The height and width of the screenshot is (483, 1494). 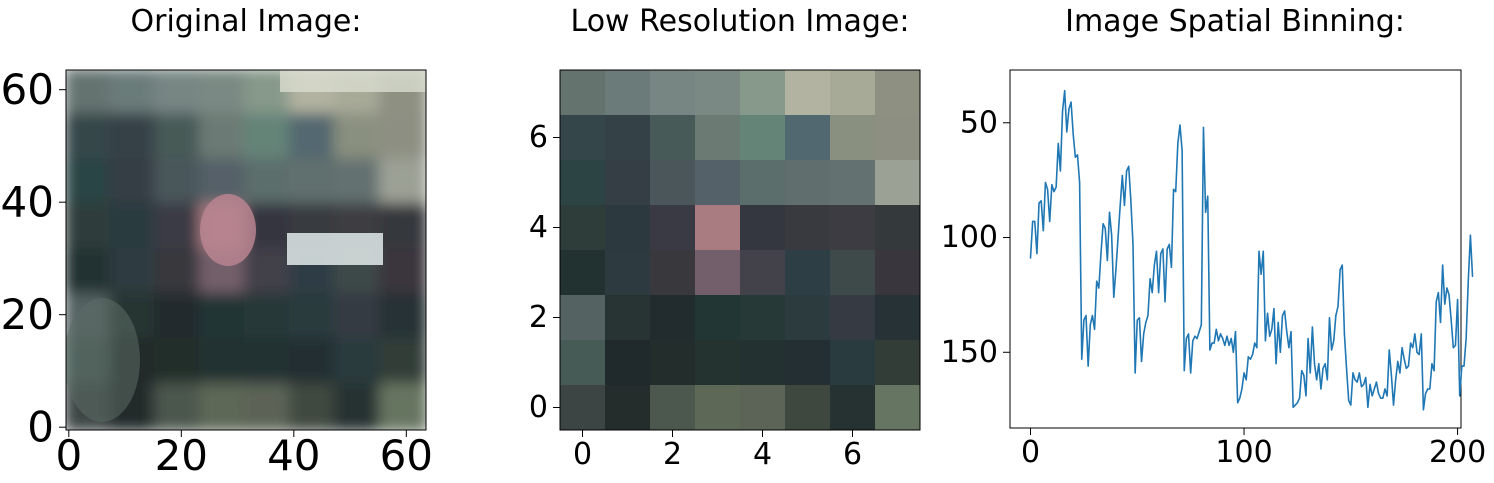 I want to click on y-tick-label: 2, so click(x=538, y=317).